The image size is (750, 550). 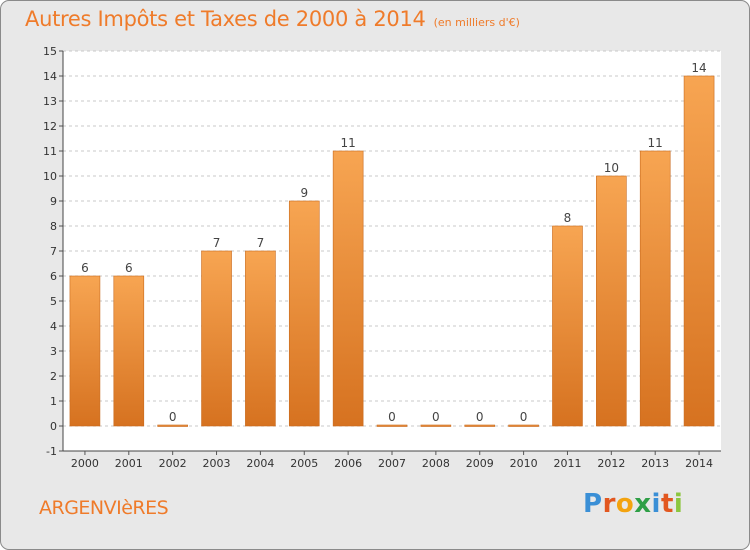 What do you see at coordinates (50, 101) in the screenshot?
I see `y-tick-label: 13` at bounding box center [50, 101].